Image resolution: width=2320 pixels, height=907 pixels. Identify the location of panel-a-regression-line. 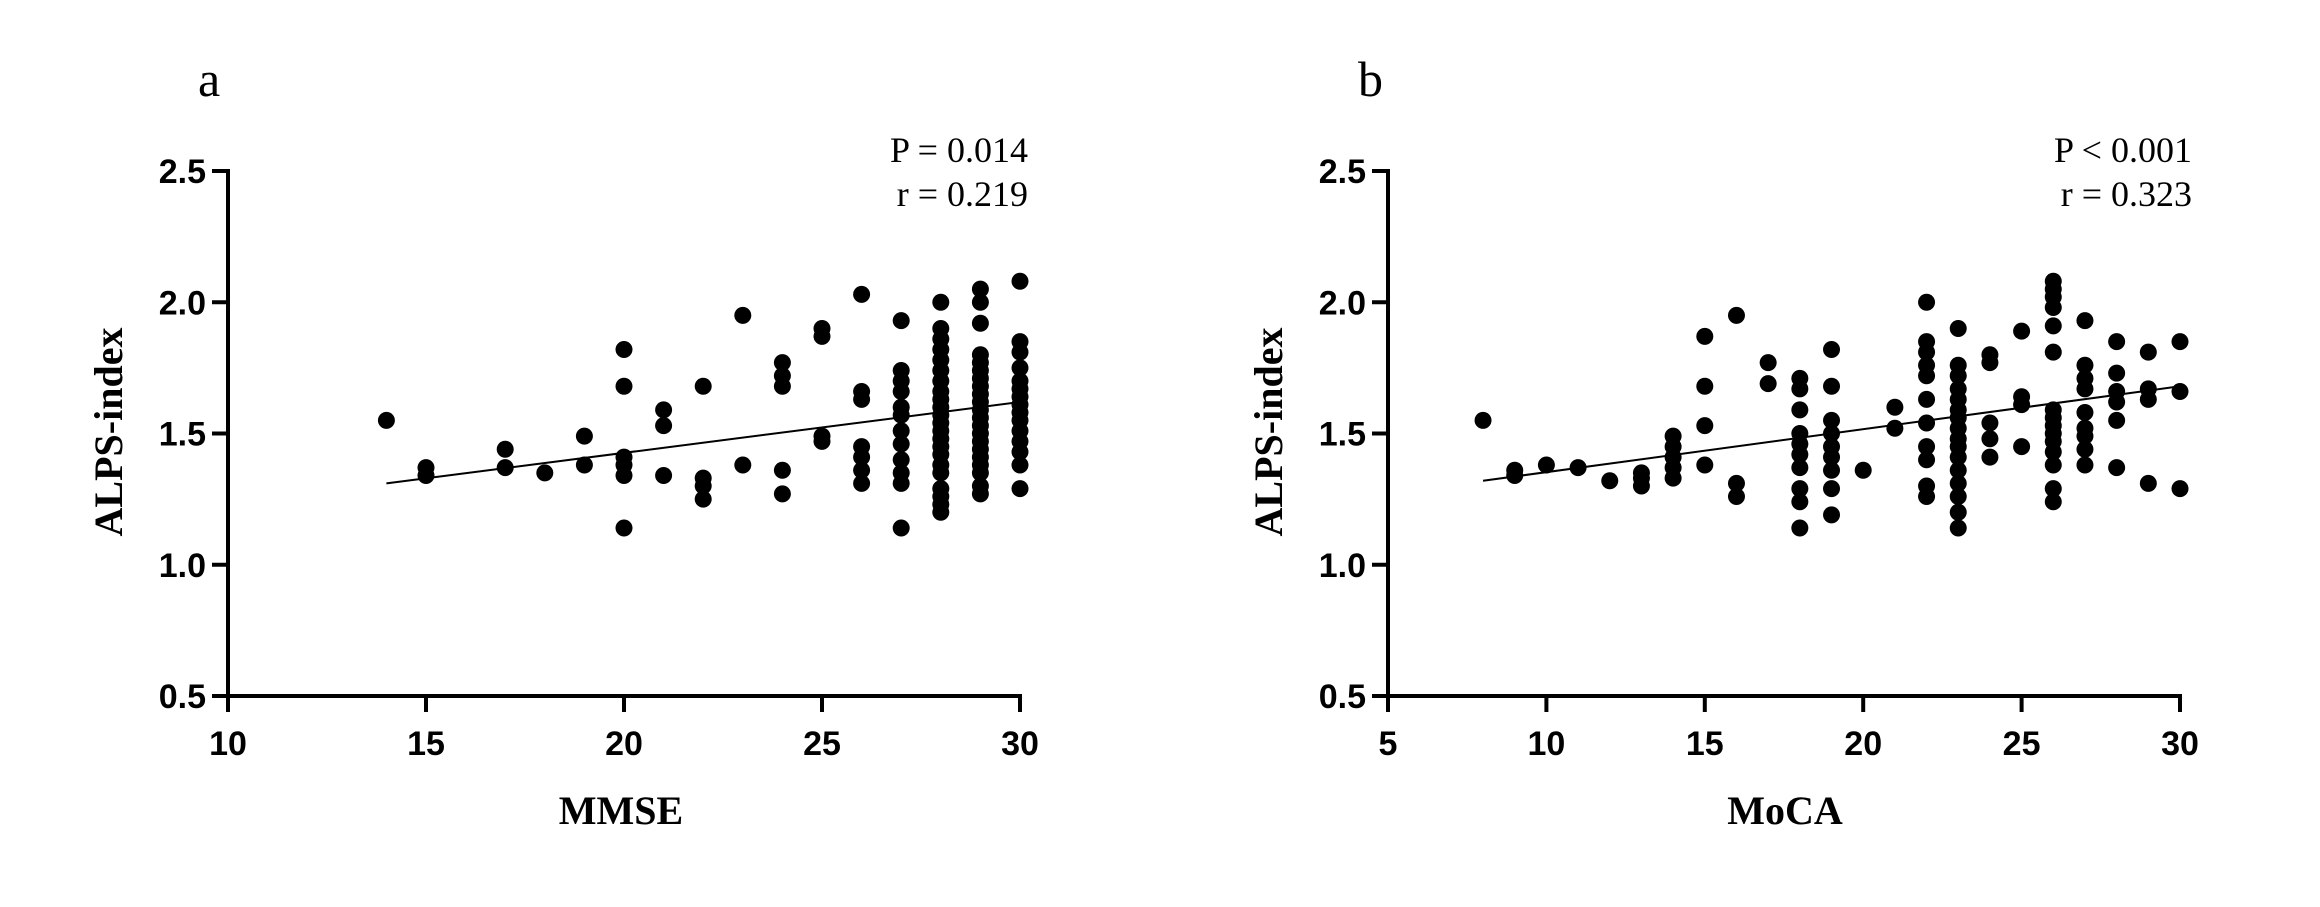
(703, 443).